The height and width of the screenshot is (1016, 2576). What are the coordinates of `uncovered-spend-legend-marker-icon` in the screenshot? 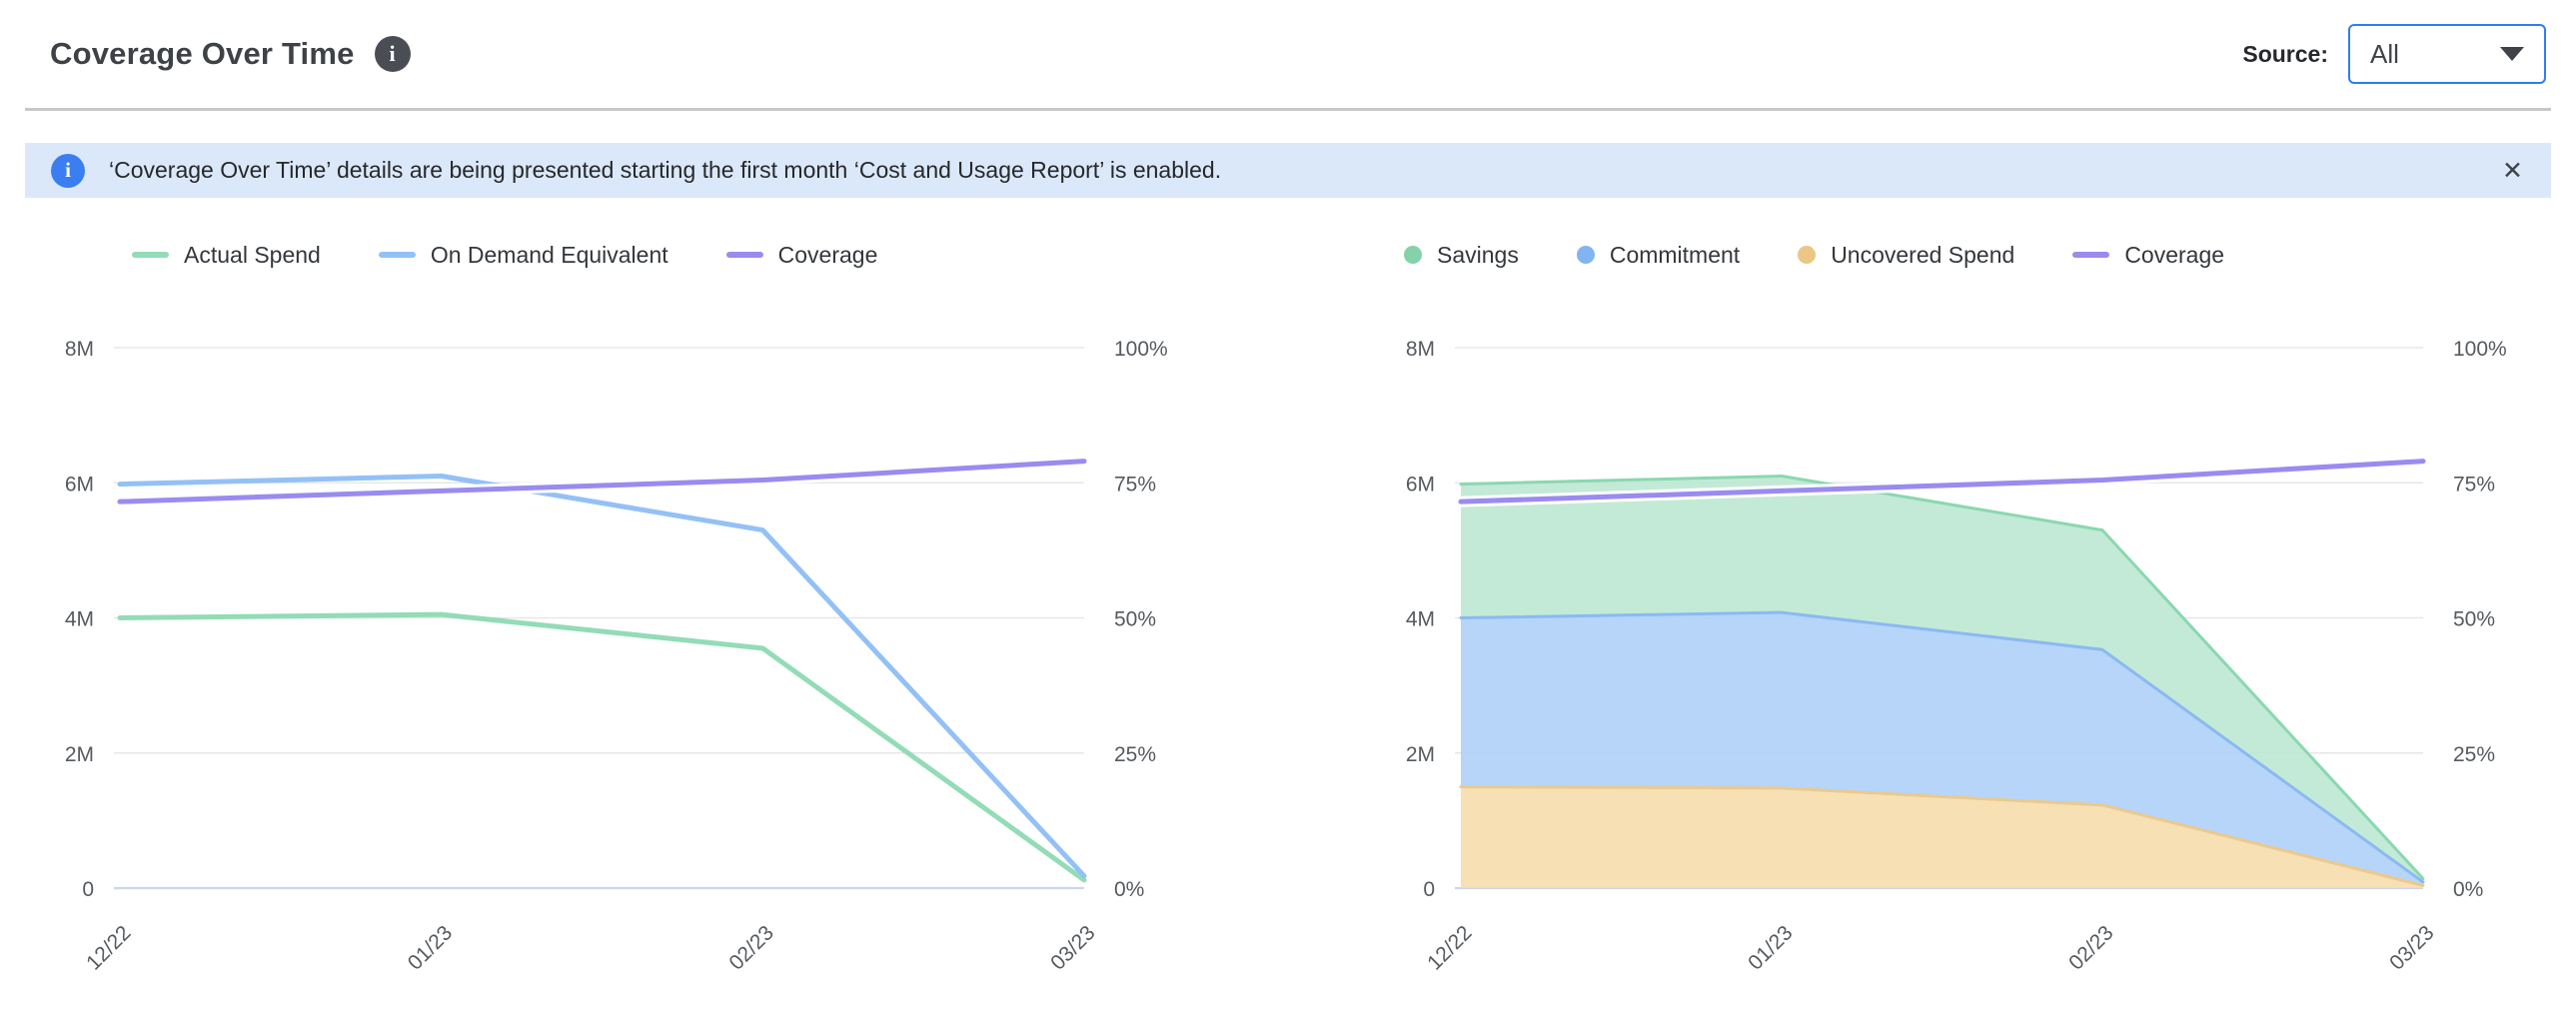 It's located at (1807, 255).